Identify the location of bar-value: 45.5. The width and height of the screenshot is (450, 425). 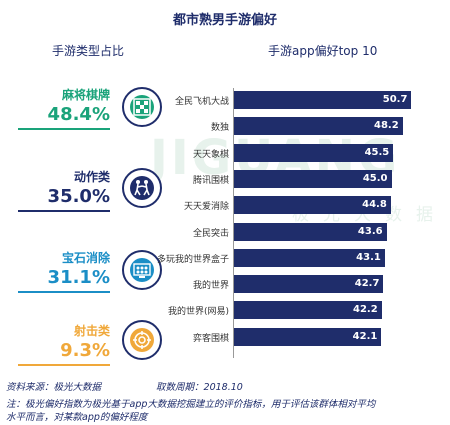
(377, 152).